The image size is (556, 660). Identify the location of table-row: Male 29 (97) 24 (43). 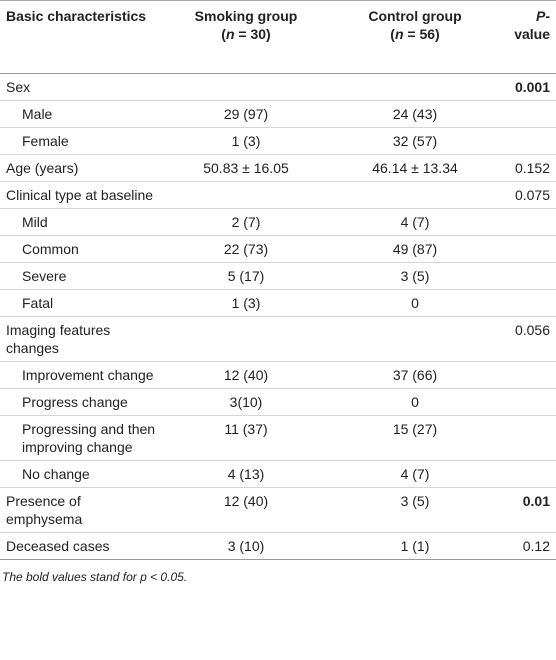
(278, 114).